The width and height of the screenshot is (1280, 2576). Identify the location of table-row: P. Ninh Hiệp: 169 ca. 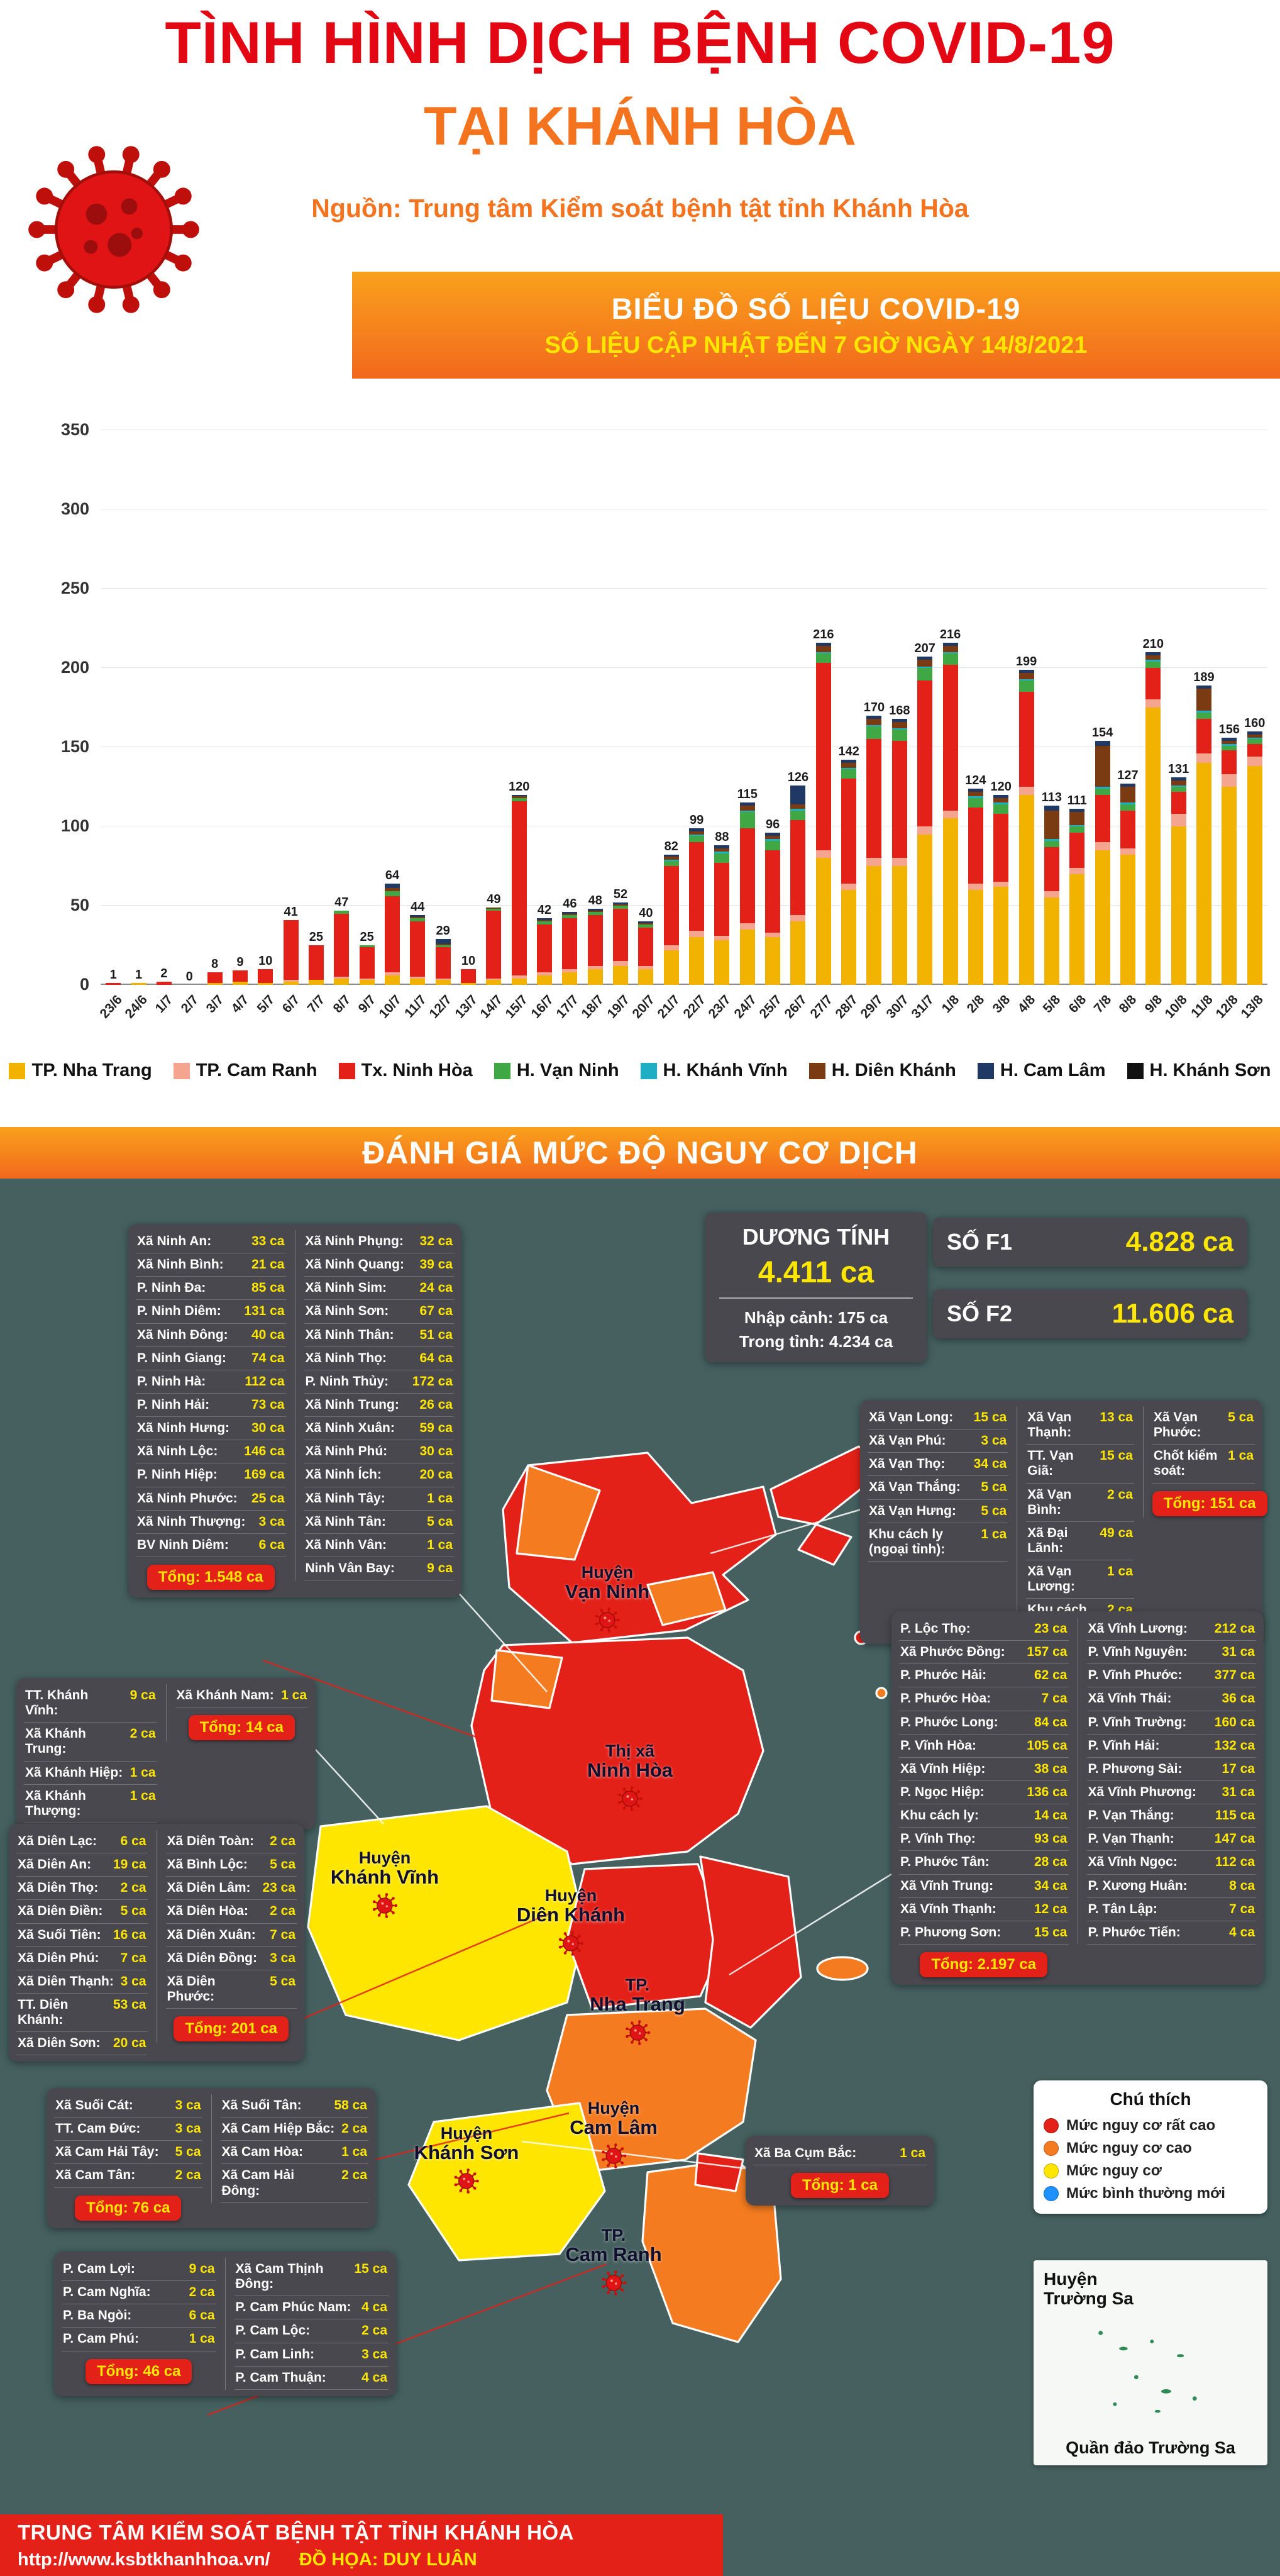
(211, 1475).